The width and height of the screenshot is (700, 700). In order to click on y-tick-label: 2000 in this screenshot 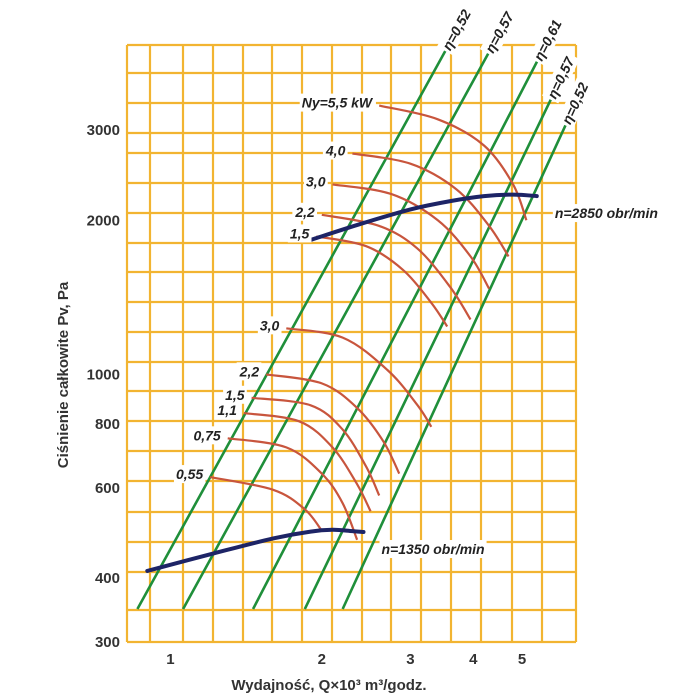, I will do `click(103, 220)`.